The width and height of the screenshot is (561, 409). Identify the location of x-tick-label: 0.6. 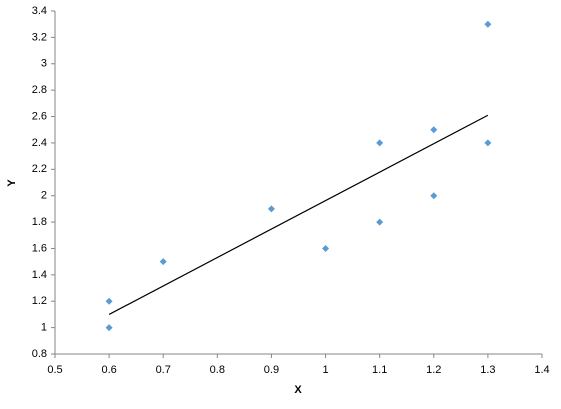
(108, 370).